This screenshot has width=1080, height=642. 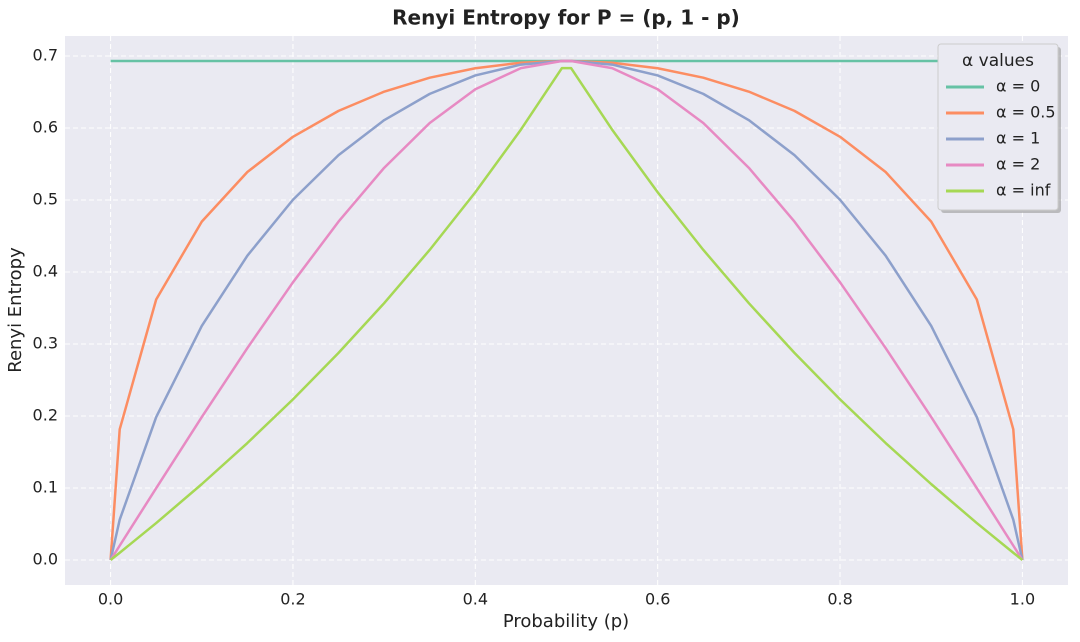 What do you see at coordinates (839, 599) in the screenshot?
I see `x-tick-label: 0.8` at bounding box center [839, 599].